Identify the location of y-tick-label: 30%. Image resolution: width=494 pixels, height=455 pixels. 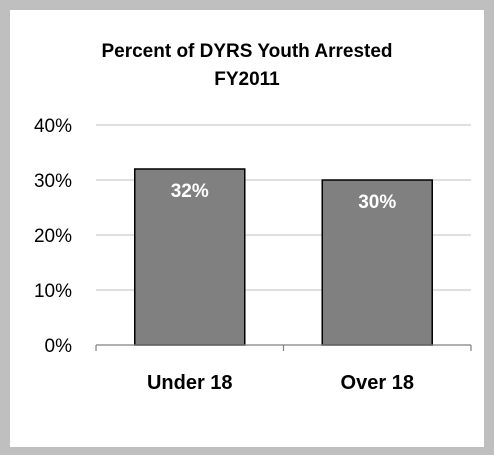
(53, 181).